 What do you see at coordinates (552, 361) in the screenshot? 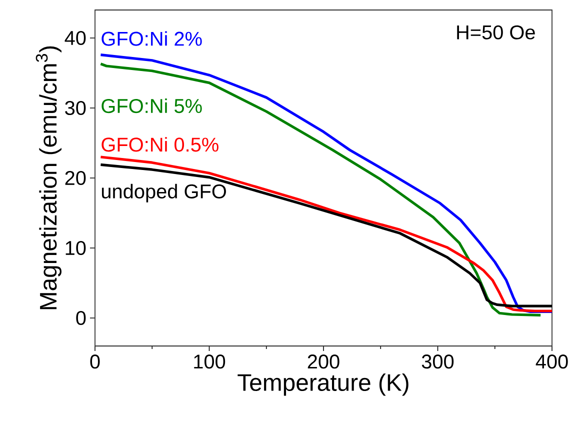
I see `x-tick-label: 400` at bounding box center [552, 361].